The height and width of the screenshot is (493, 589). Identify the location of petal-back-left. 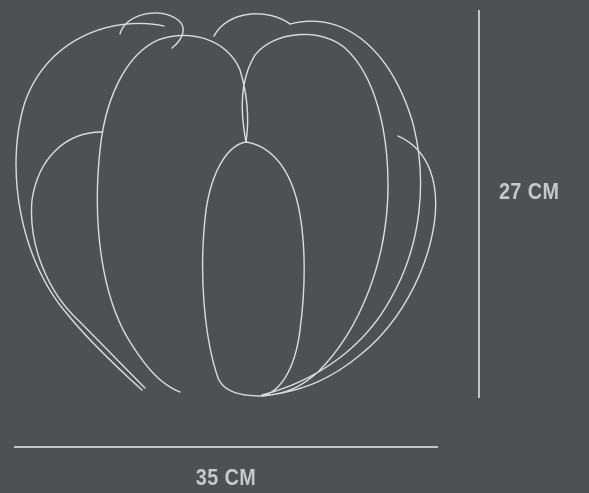
(151, 30).